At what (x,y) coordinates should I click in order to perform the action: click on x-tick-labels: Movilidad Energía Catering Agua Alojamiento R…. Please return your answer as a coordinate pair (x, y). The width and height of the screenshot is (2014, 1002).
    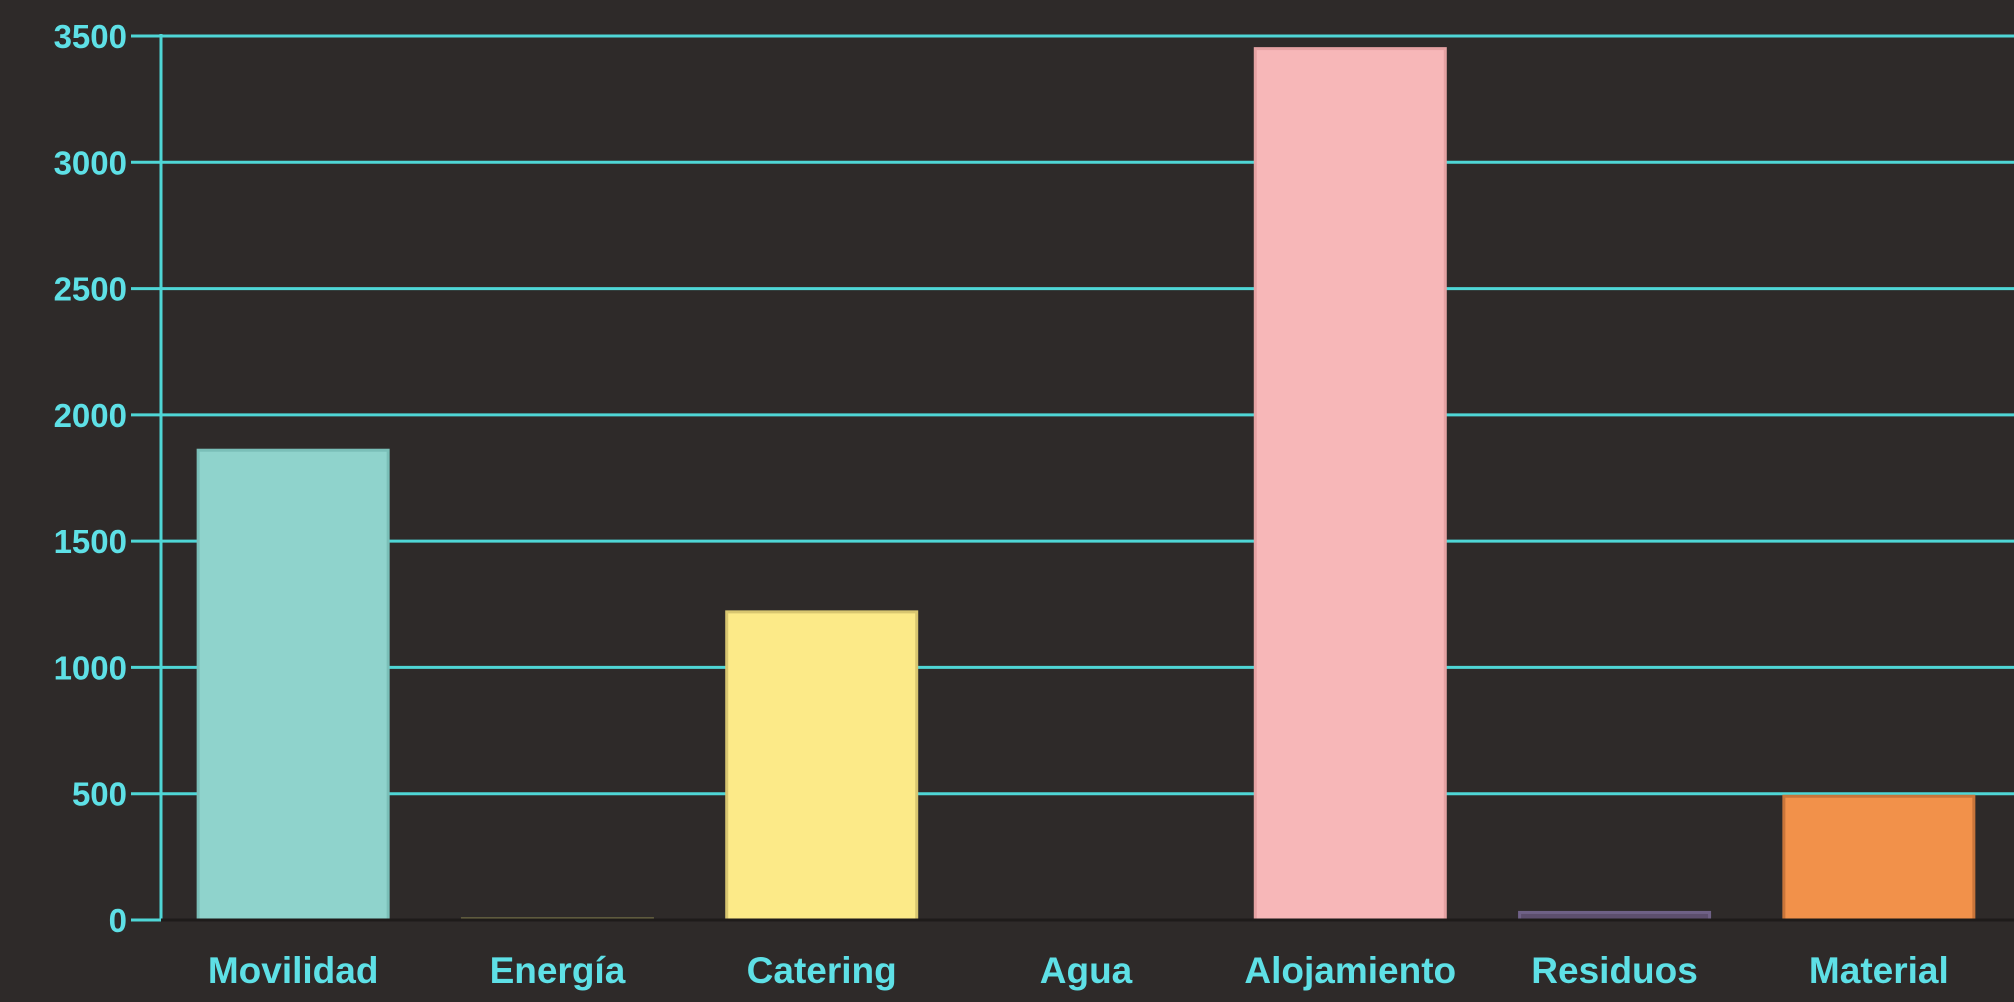
    Looking at the image, I should click on (1078, 970).